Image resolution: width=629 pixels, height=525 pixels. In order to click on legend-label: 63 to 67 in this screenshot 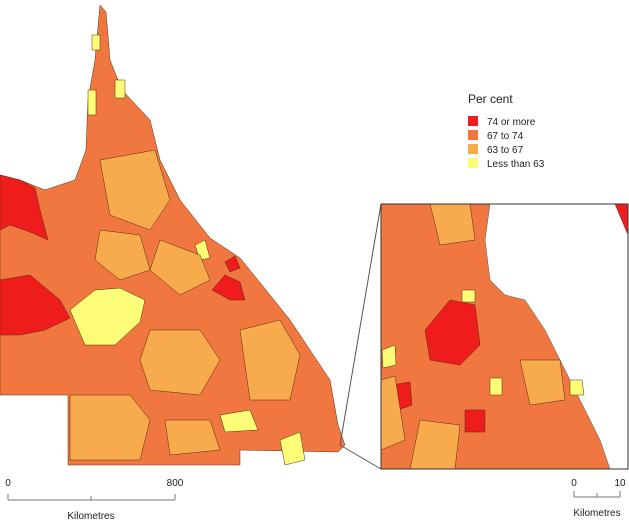, I will do `click(505, 150)`.